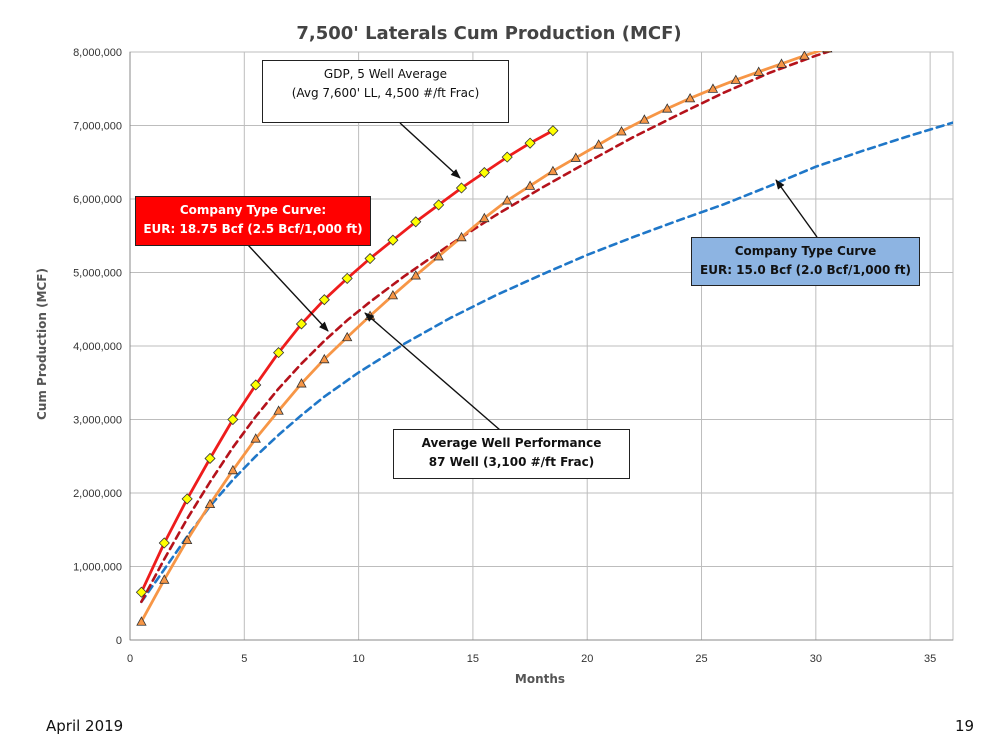 Image resolution: width=987 pixels, height=753 pixels. I want to click on type-curve-high-line2: EUR: 18.75 Bcf (2.5 Bcf/1,000 ft), so click(253, 229).